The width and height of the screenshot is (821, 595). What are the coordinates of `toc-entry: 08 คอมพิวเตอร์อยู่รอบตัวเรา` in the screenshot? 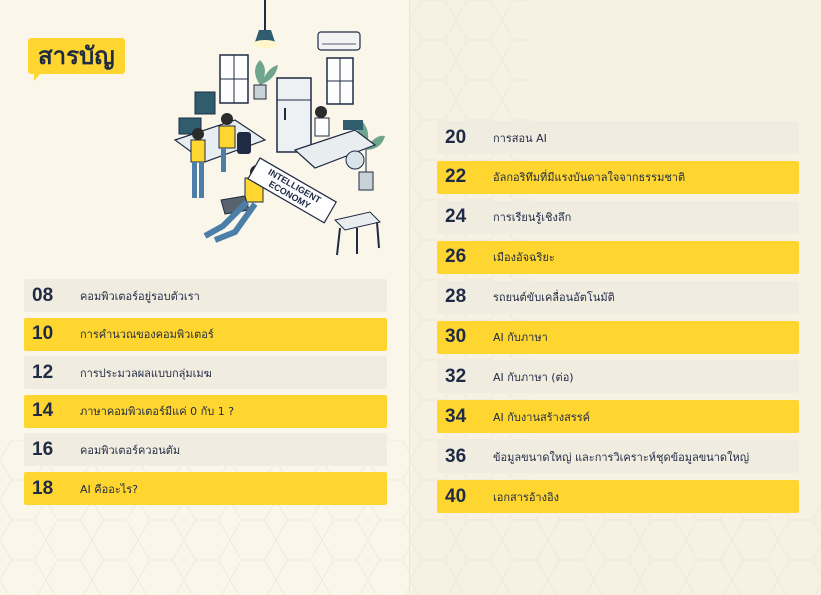 It's located at (205, 295).